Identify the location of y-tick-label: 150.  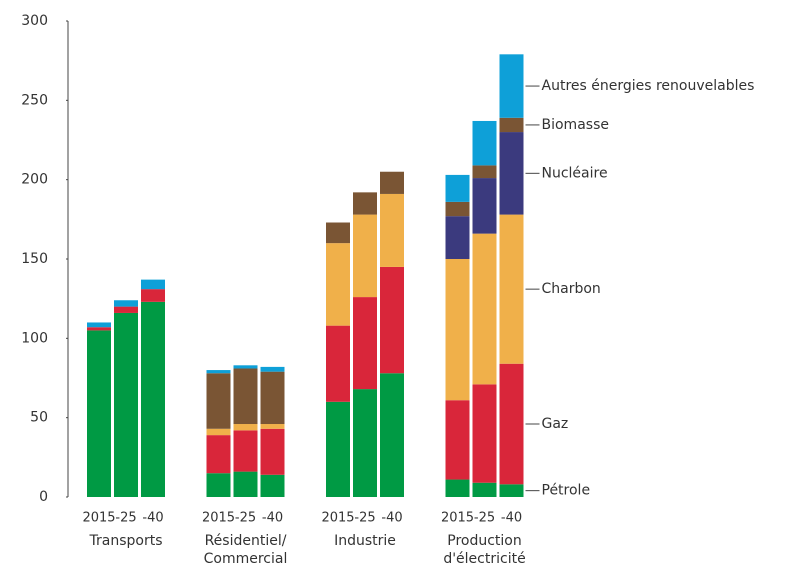
(34, 259).